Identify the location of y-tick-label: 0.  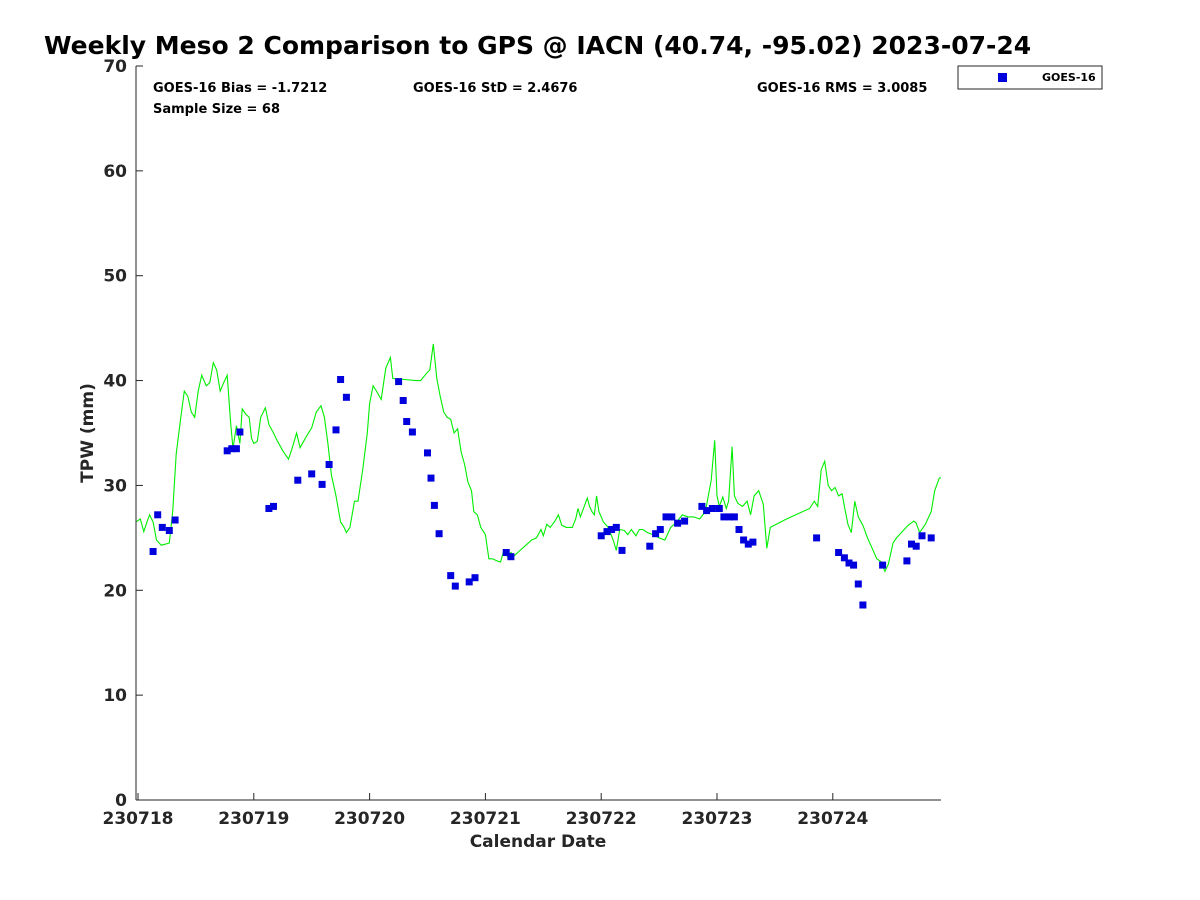
(121, 801).